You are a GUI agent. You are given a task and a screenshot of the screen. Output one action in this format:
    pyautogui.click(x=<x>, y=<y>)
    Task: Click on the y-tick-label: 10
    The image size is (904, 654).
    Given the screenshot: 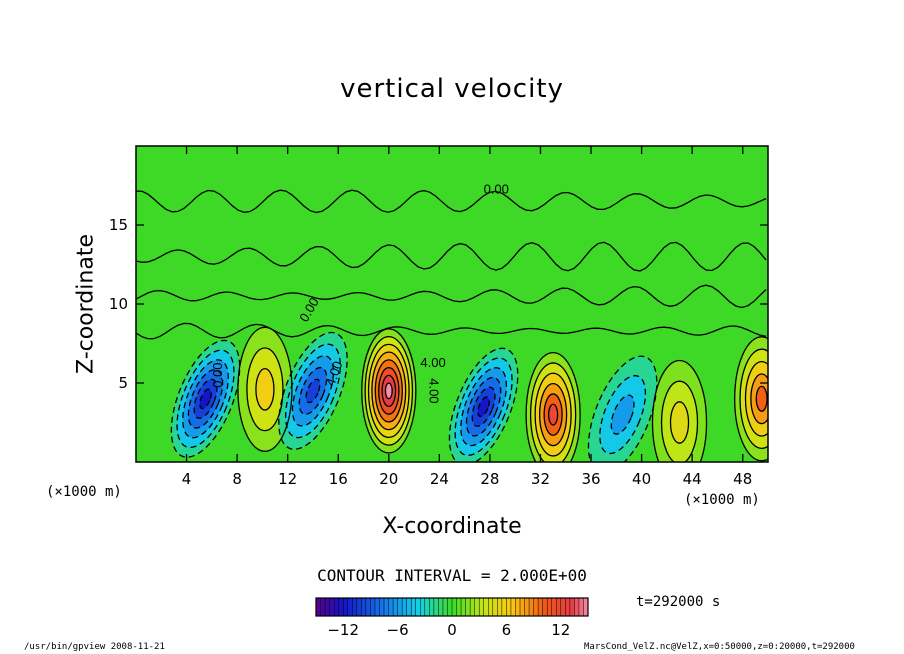 What is the action you would take?
    pyautogui.click(x=118, y=304)
    